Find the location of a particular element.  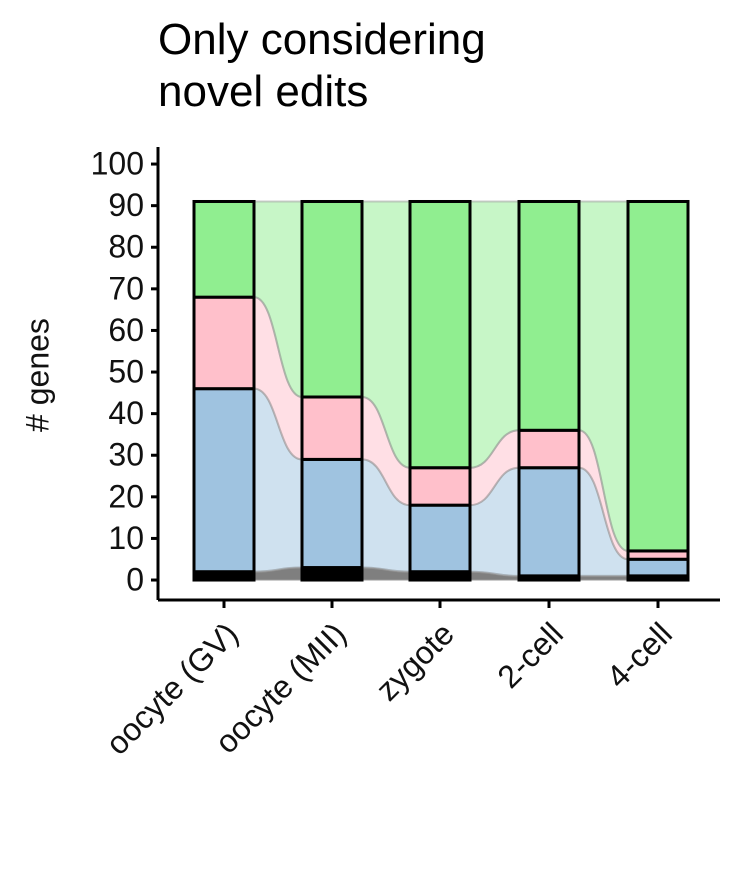

y-tick-label: 40 is located at coordinates (126, 413).